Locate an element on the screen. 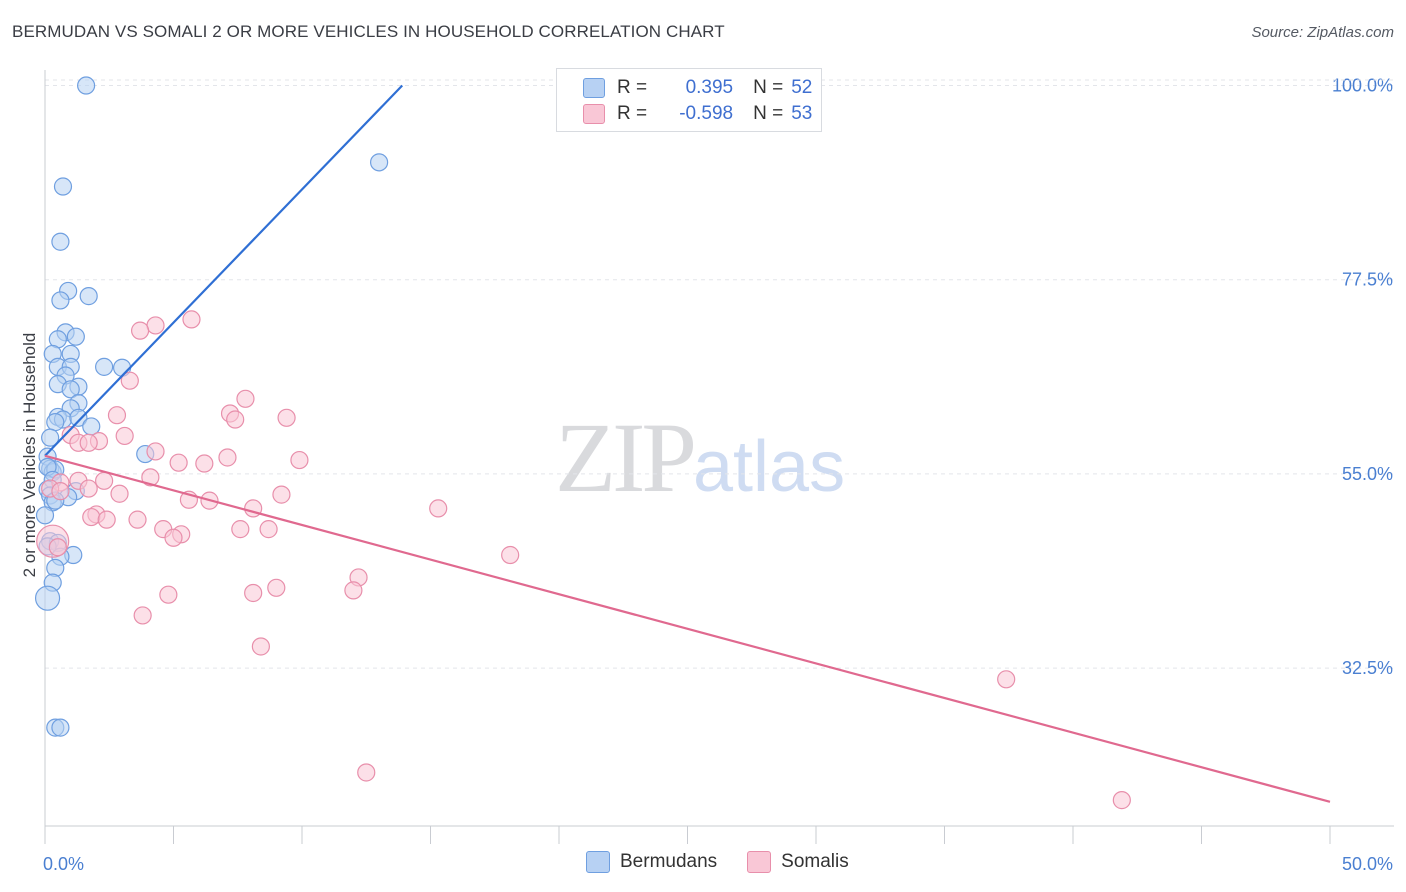  legend-row-bermudans: R = 0.395 N = 52 is located at coordinates (684, 88).